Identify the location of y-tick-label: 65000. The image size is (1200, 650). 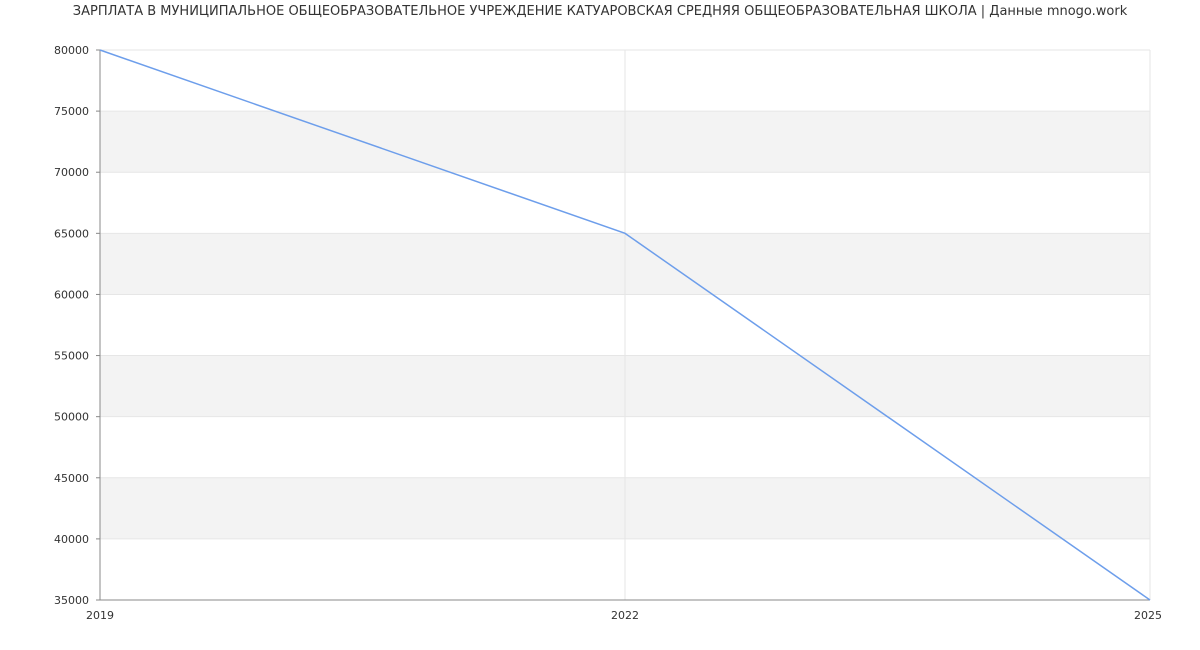
(71, 233).